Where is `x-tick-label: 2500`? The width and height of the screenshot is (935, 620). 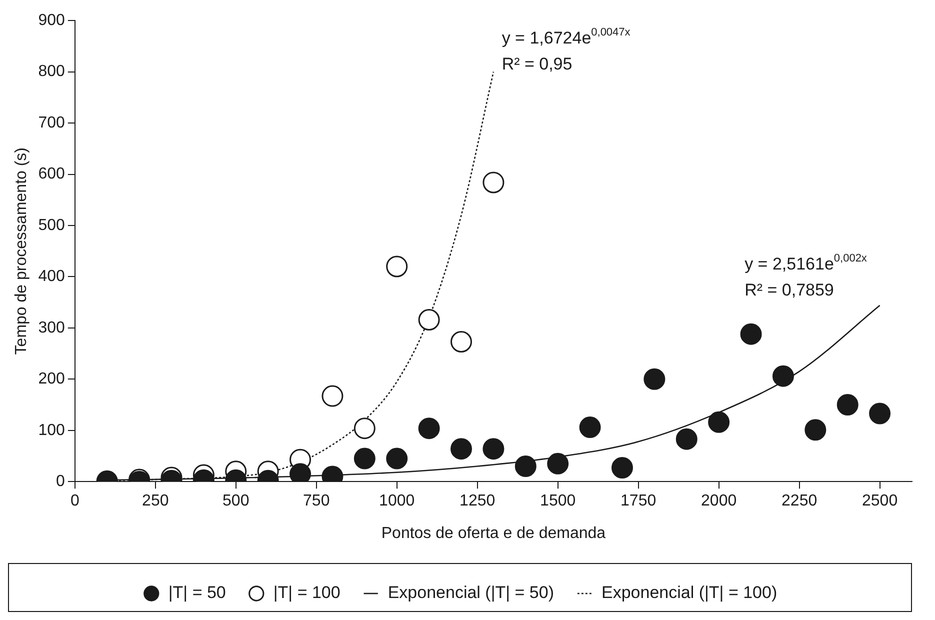
x-tick-label: 2500 is located at coordinates (880, 501).